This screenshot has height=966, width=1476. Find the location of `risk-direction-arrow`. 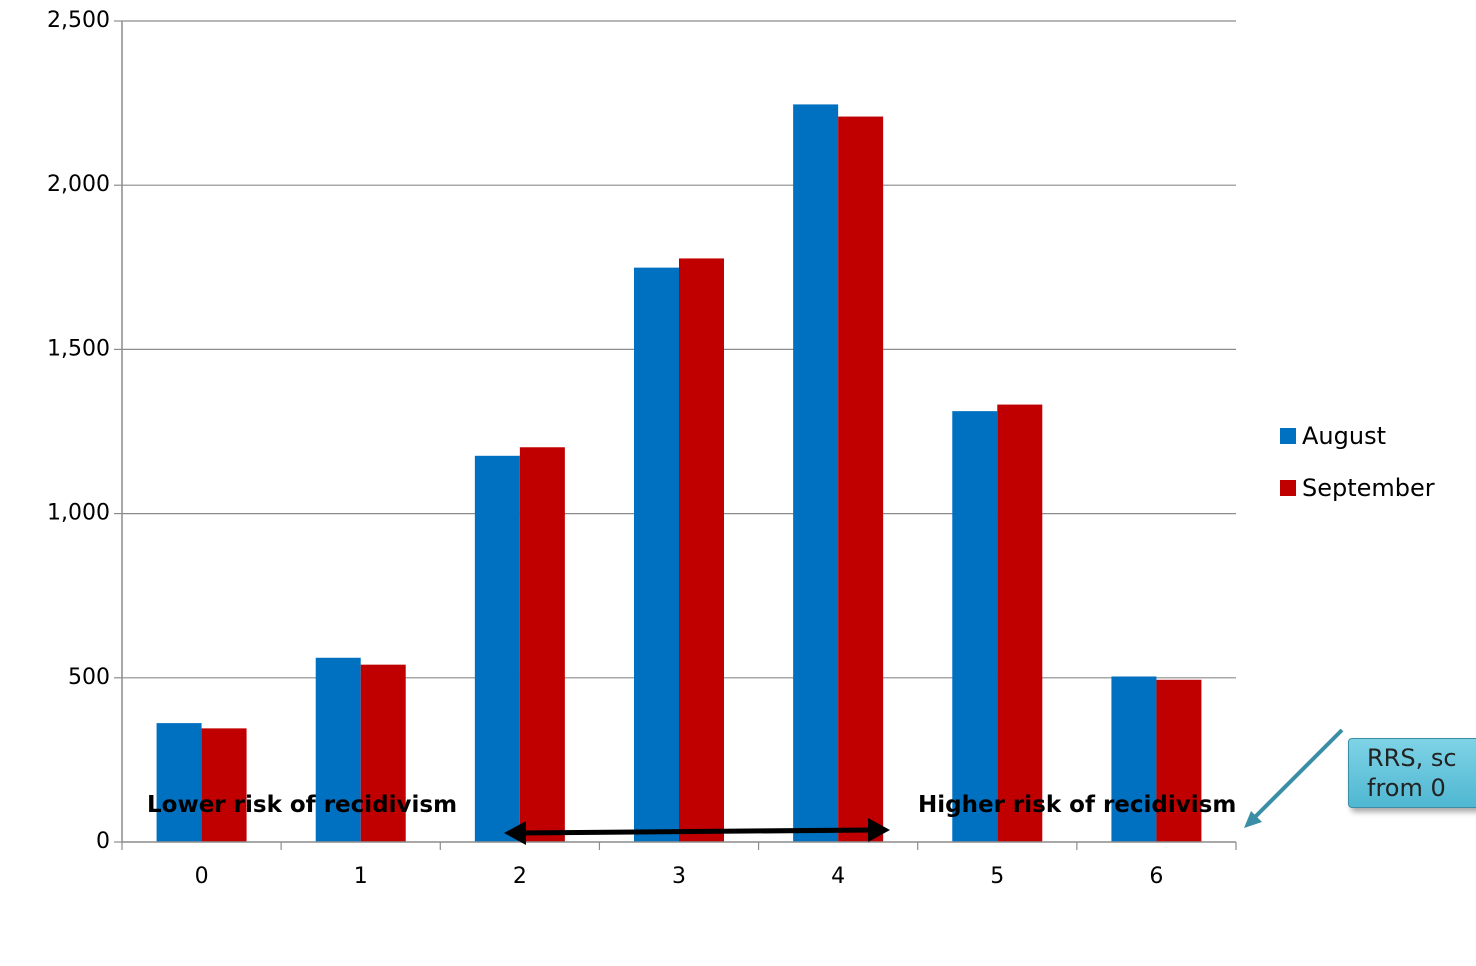

risk-direction-arrow is located at coordinates (697, 831).